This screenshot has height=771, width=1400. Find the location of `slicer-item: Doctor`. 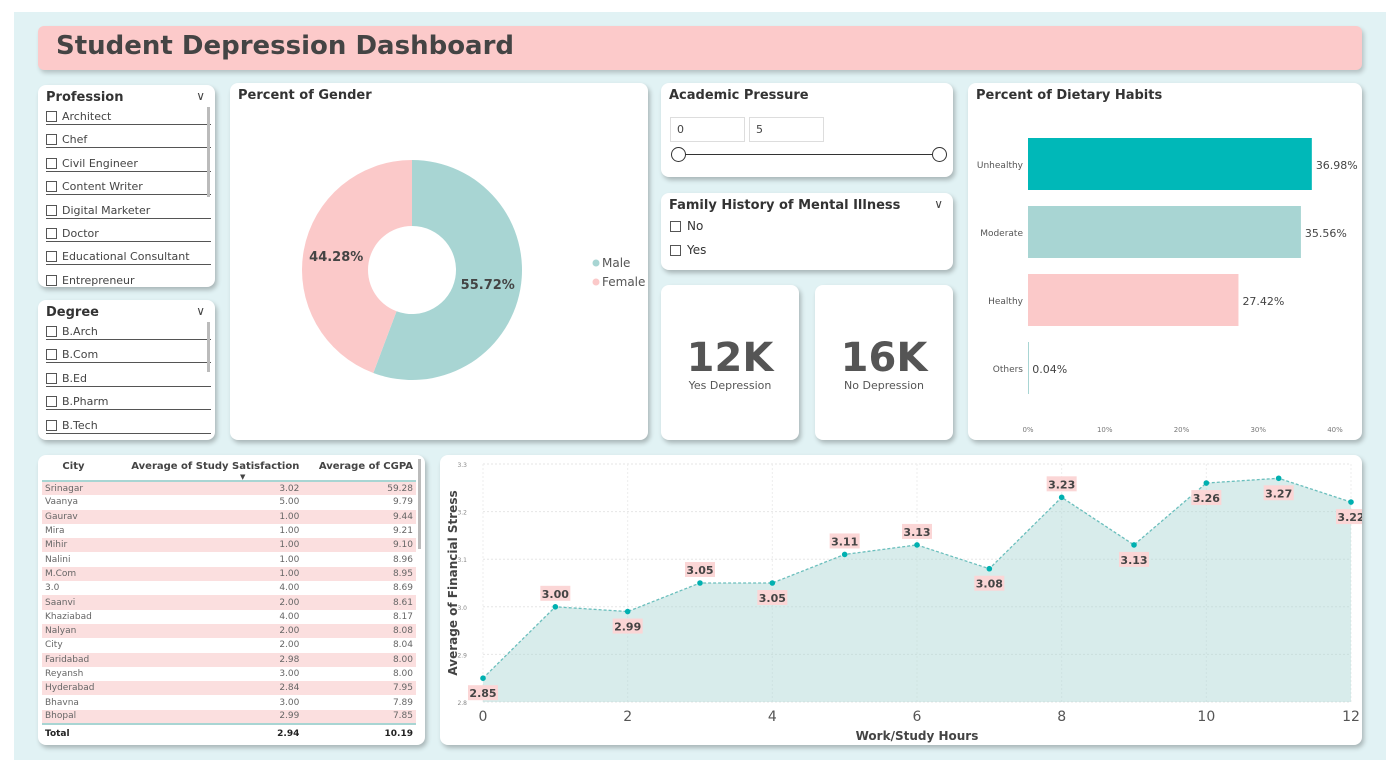

slicer-item: Doctor is located at coordinates (128, 234).